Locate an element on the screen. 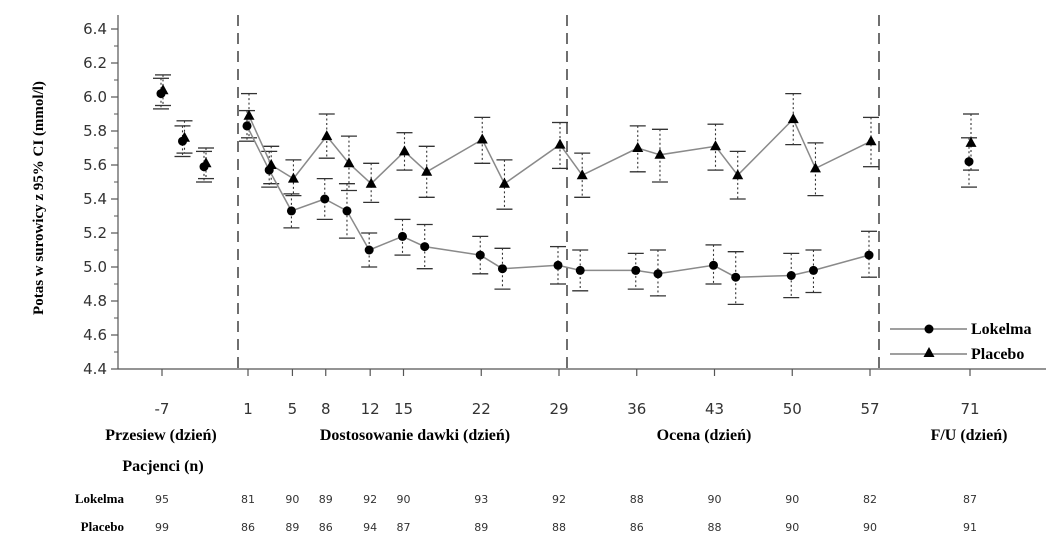 The width and height of the screenshot is (1054, 537). x-tick-label: 43 is located at coordinates (714, 409).